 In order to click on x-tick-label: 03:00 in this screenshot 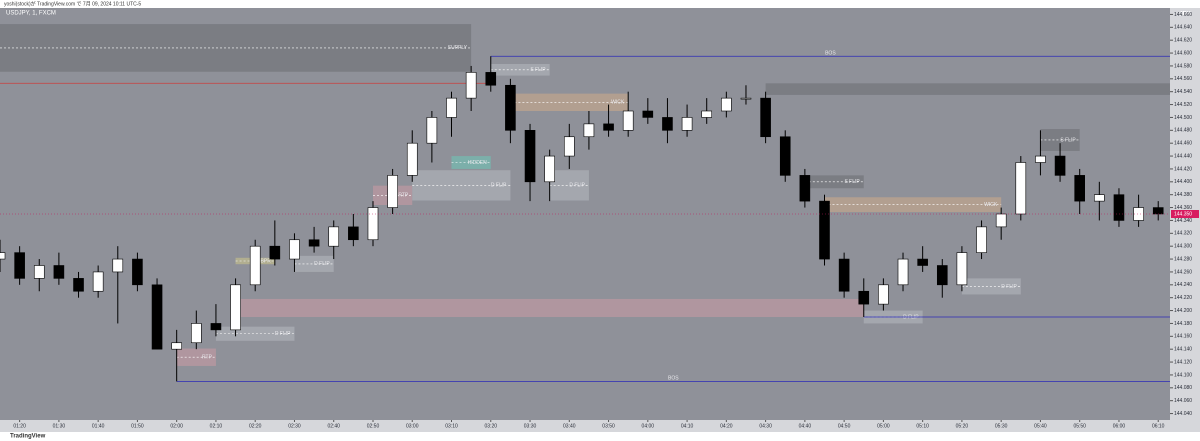, I will do `click(412, 426)`.